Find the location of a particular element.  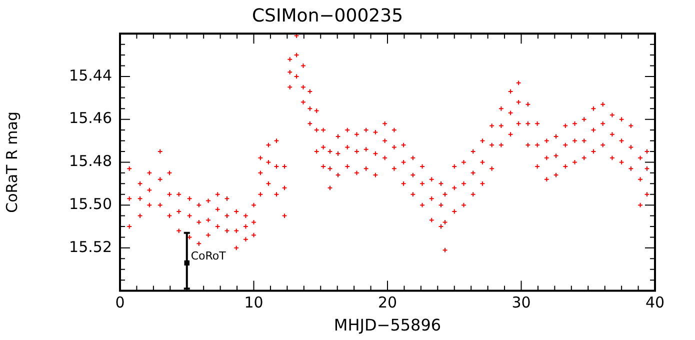

y-tick-label: 15.46 is located at coordinates (90, 118).